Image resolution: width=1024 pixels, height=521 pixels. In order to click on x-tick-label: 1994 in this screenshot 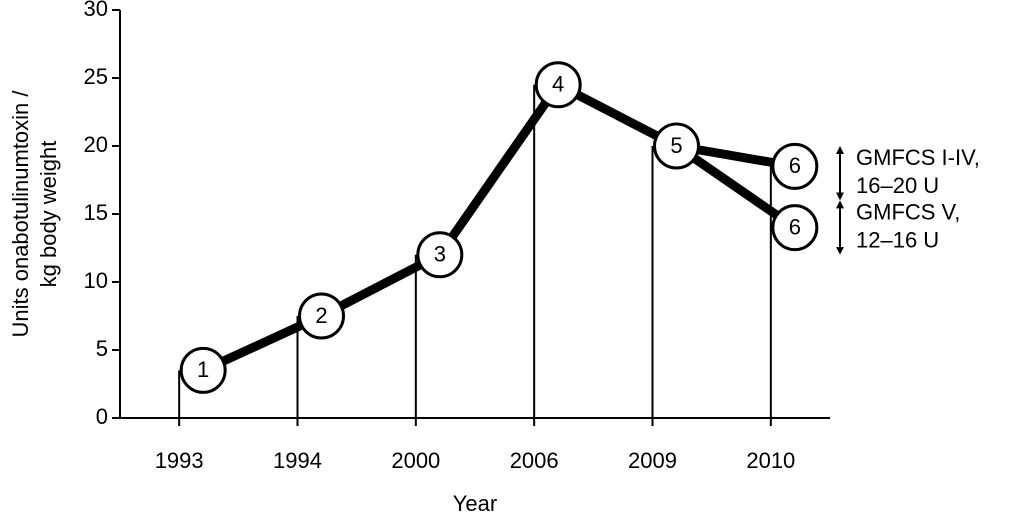, I will do `click(297, 460)`.